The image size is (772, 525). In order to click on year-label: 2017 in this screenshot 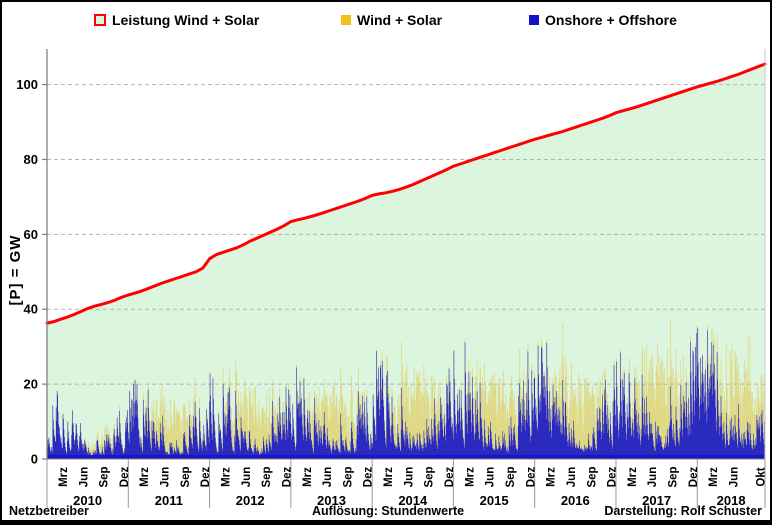, I will do `click(656, 500)`.